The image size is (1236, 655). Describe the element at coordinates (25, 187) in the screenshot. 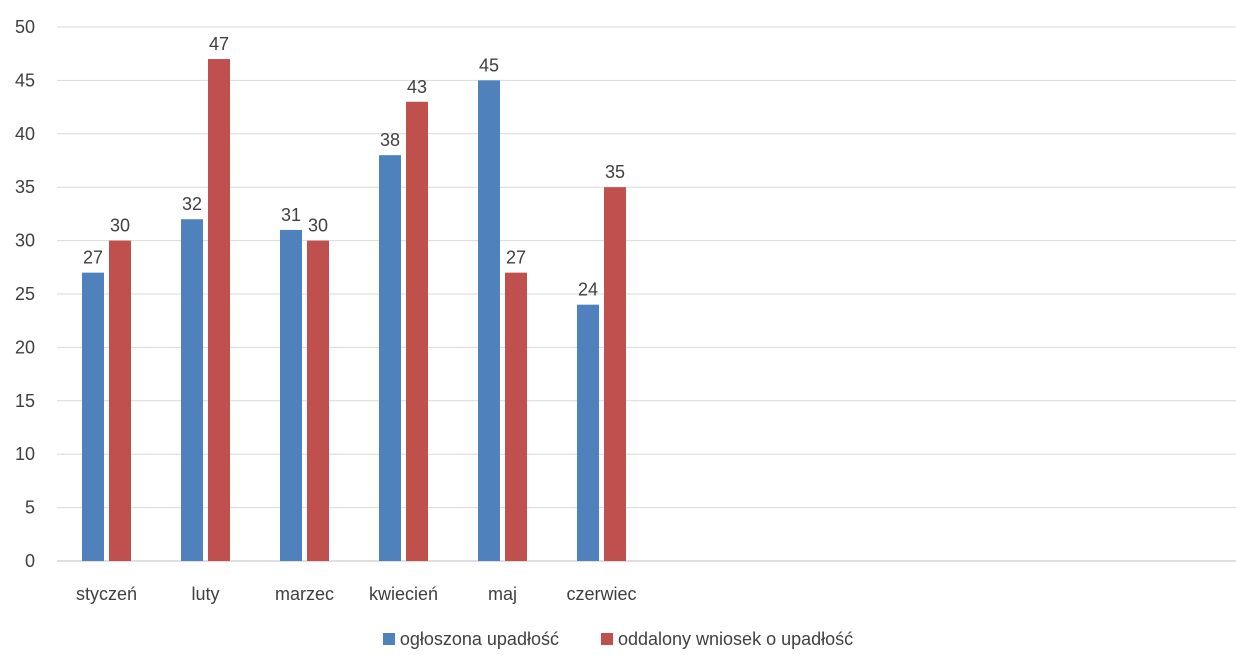

I see `y-tick-label-35: 35` at that location.